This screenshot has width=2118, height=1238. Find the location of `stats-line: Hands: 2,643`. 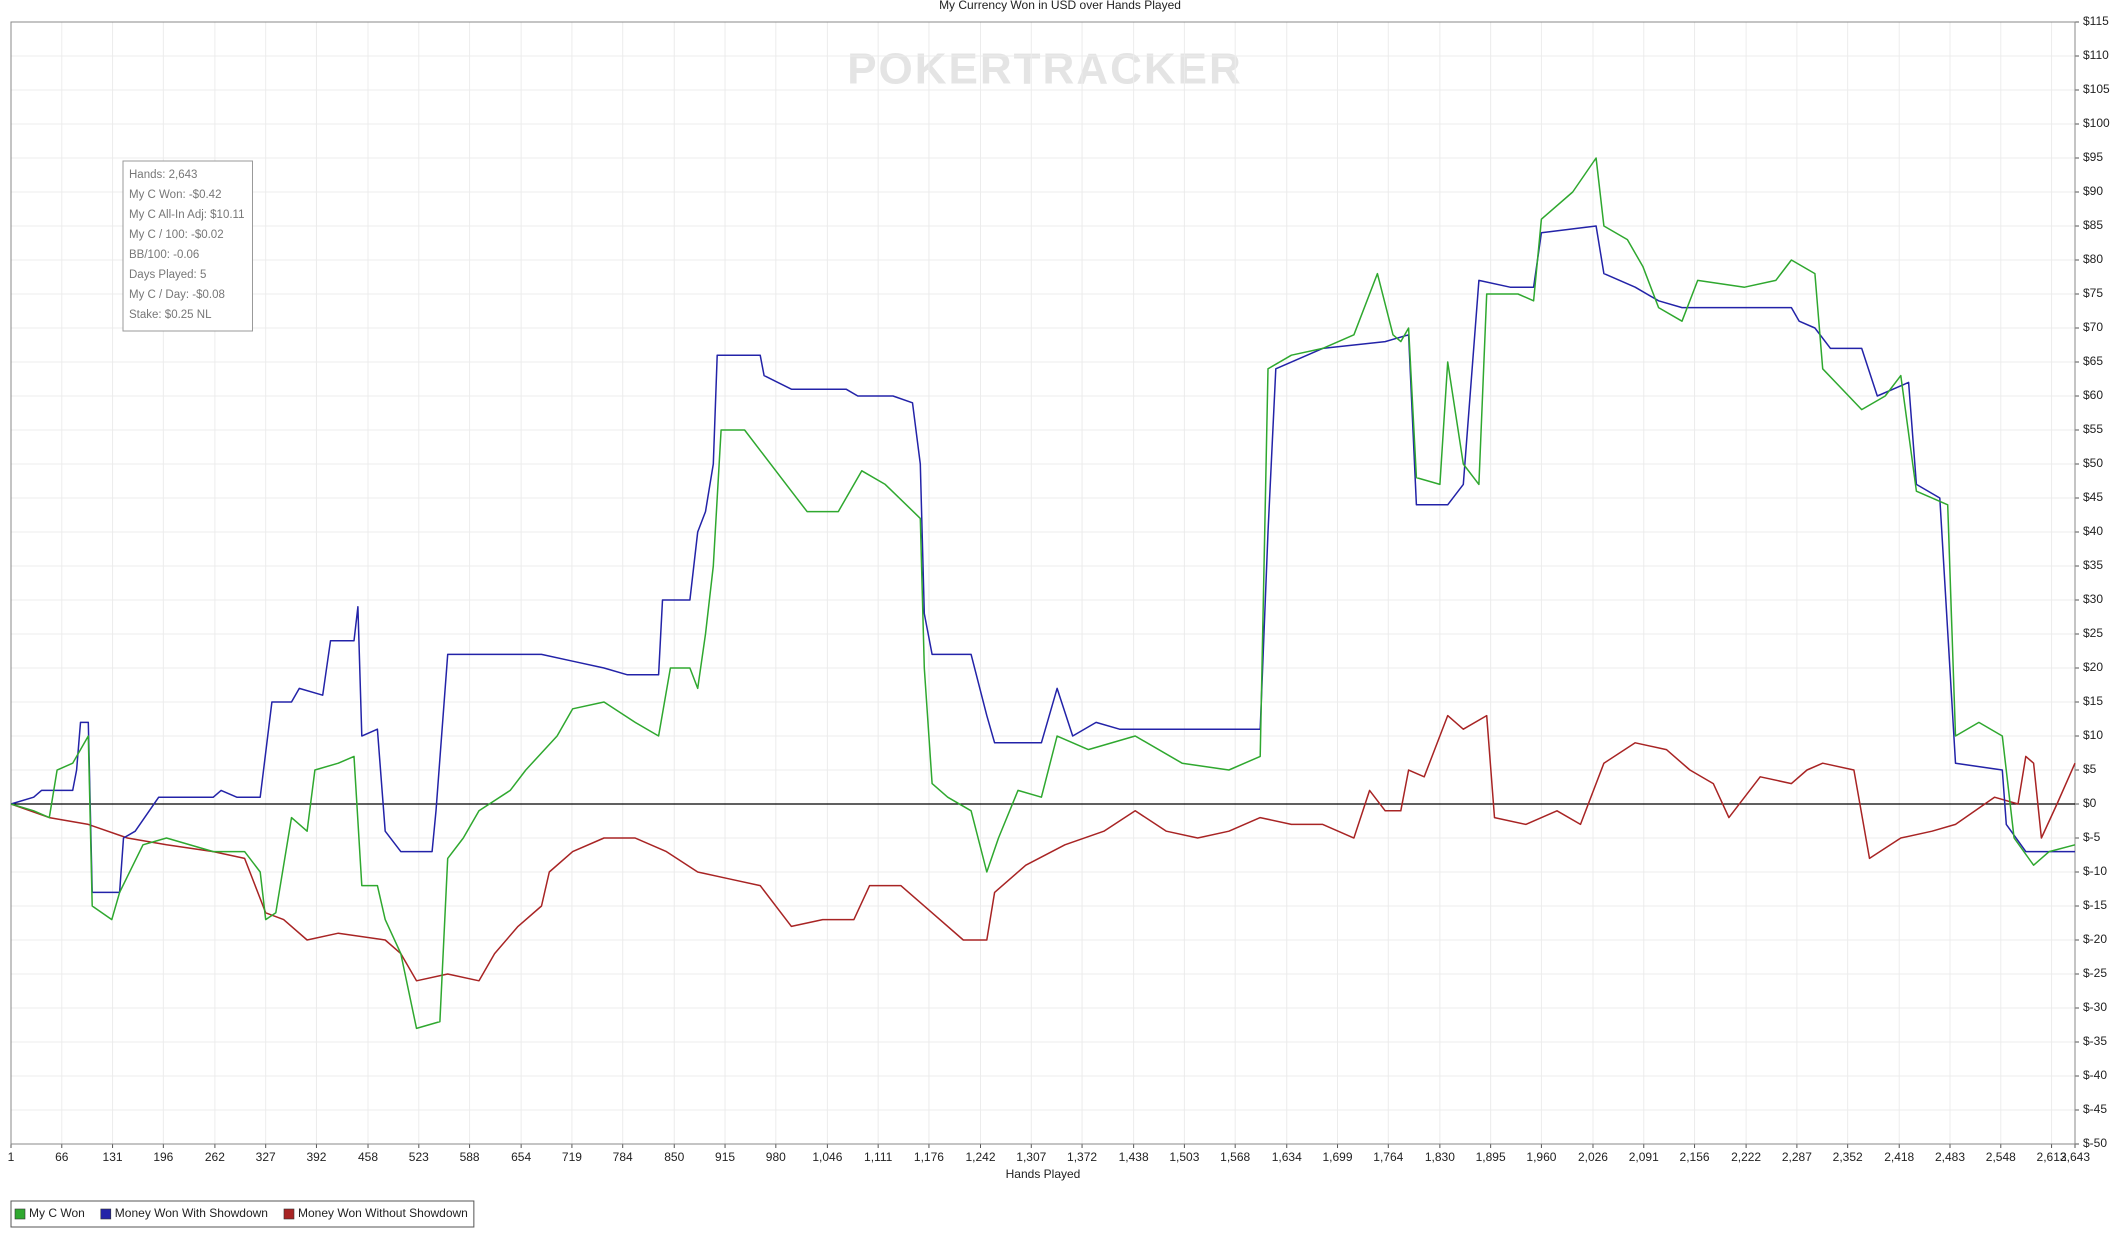

stats-line: Hands: 2,643 is located at coordinates (163, 175).